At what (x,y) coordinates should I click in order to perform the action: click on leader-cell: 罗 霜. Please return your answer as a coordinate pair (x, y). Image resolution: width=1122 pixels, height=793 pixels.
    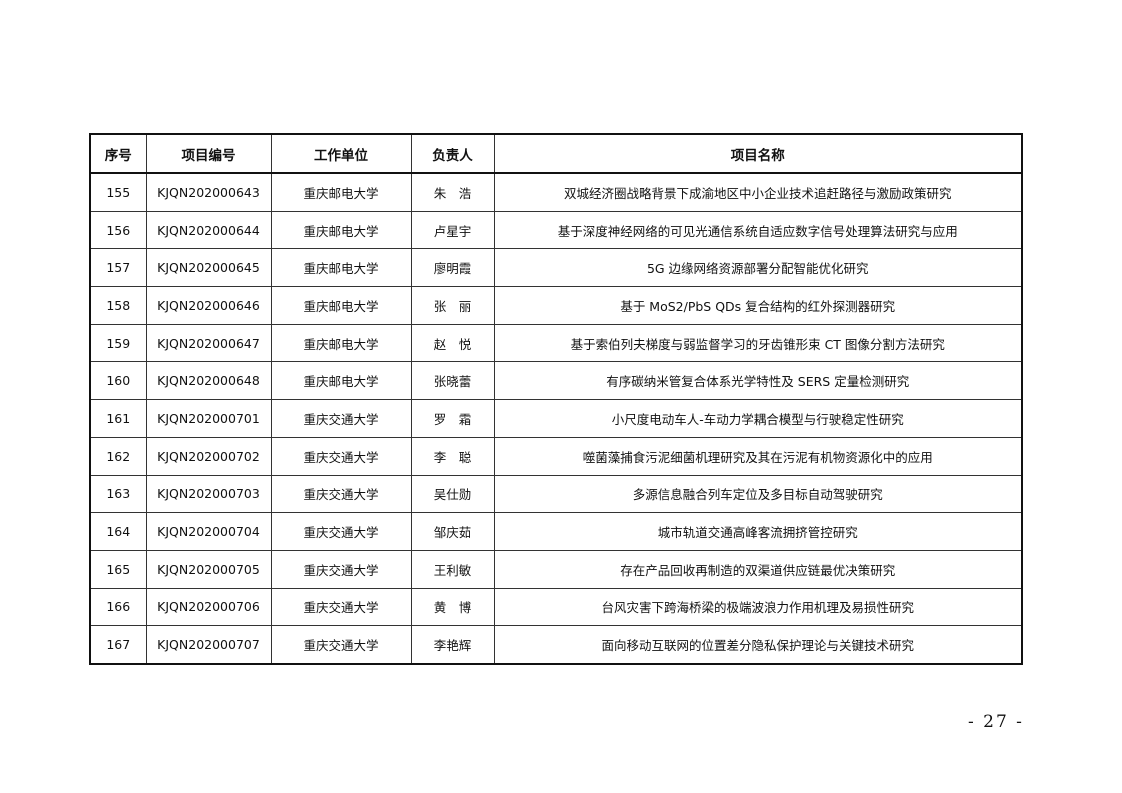
    Looking at the image, I should click on (452, 418).